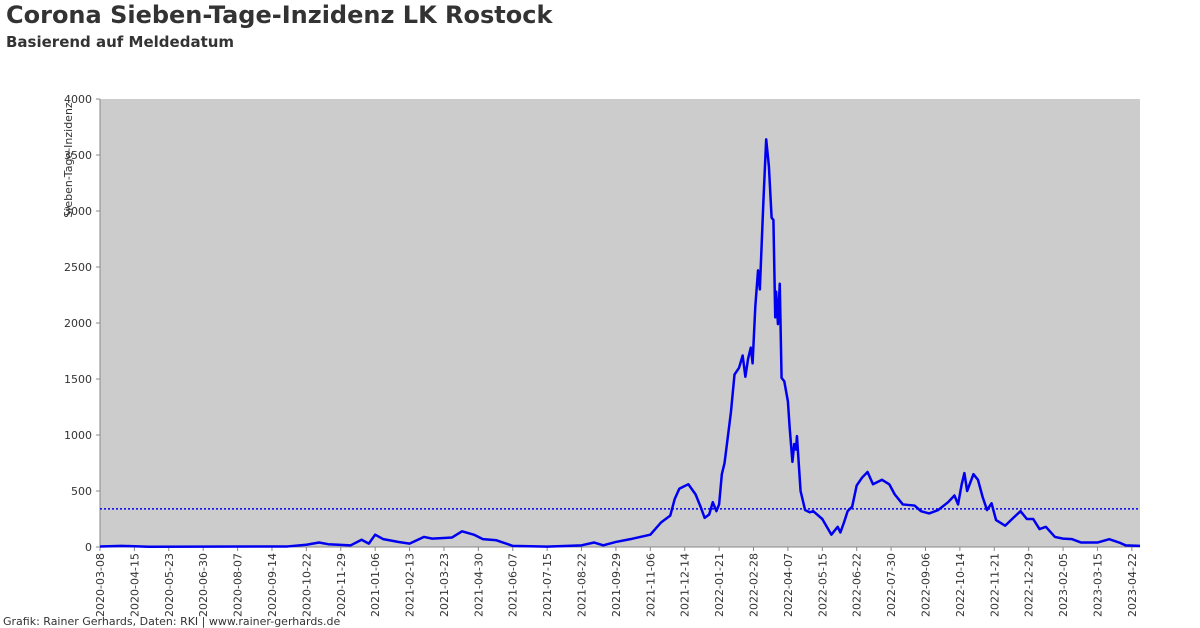  Describe the element at coordinates (81, 491) in the screenshot. I see `y-tick-label: 500` at that location.